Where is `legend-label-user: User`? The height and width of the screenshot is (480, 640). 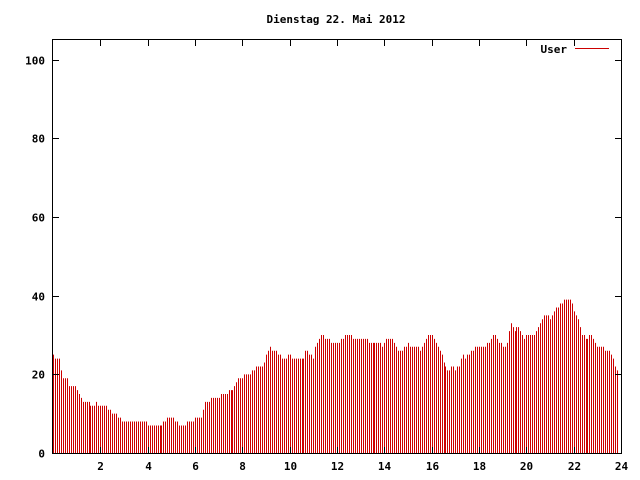 legend-label-user: User is located at coordinates (554, 49).